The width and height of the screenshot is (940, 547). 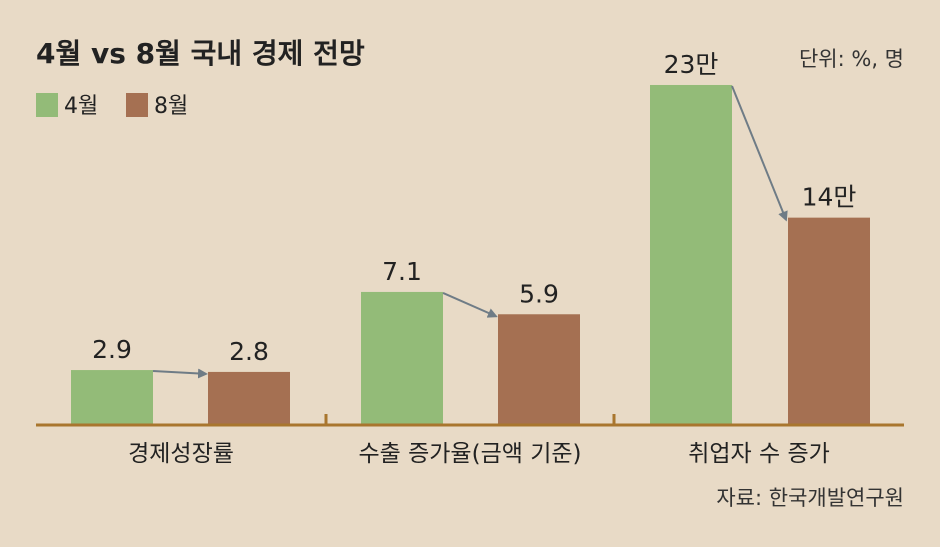 I want to click on value-label-growth-april: 2.9, so click(x=112, y=349).